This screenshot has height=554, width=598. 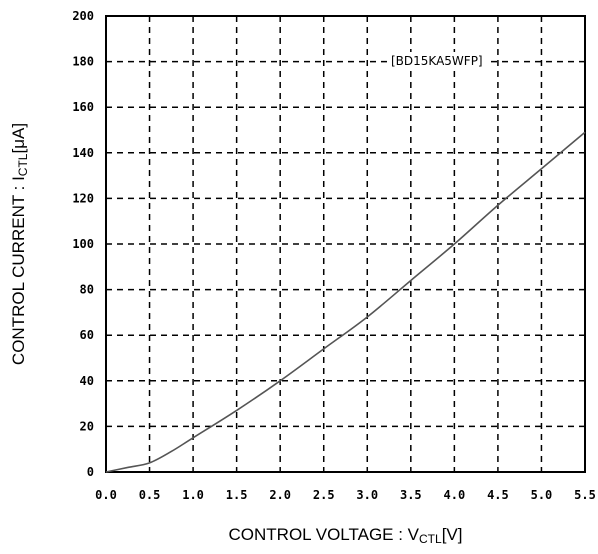 I want to click on x-tick-label: 5.5, so click(x=585, y=495).